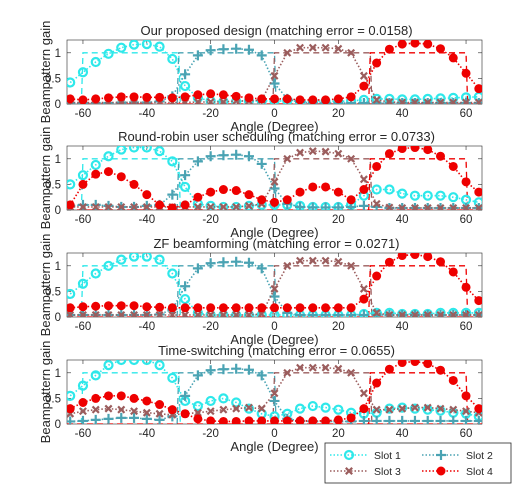  Describe the element at coordinates (338, 48) in the screenshot. I see `panel-1-slot-3-point-22-shape` at that location.